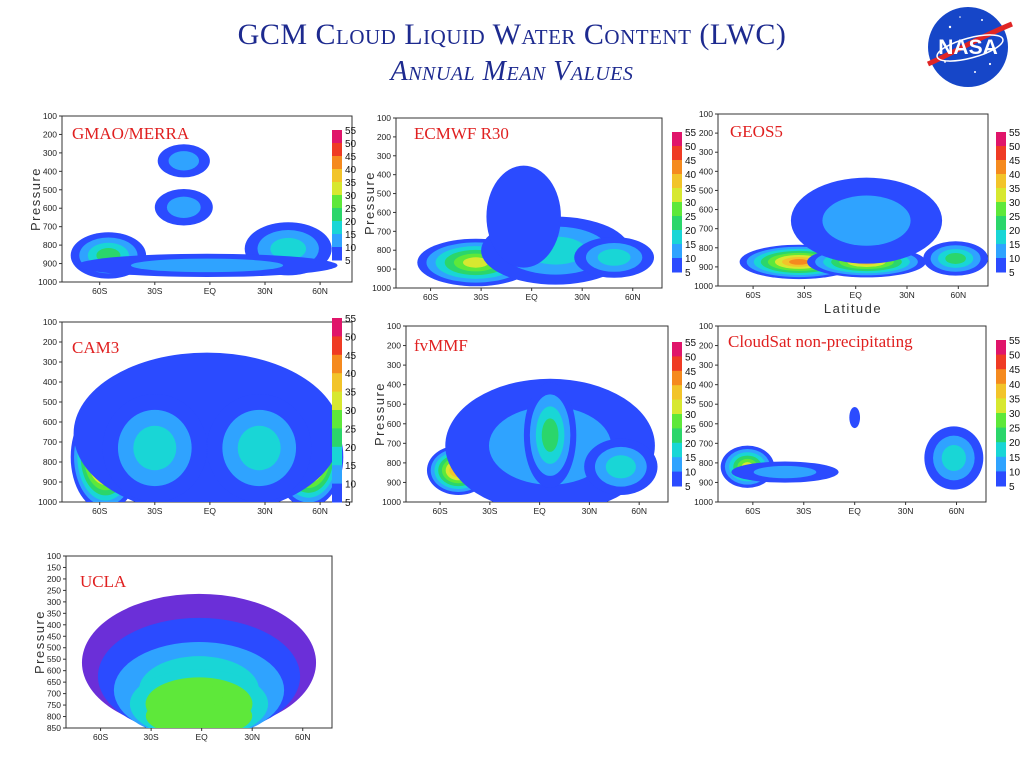 The height and width of the screenshot is (768, 1024). Describe the element at coordinates (50, 362) in the screenshot. I see `y-tick-label: 300` at that location.